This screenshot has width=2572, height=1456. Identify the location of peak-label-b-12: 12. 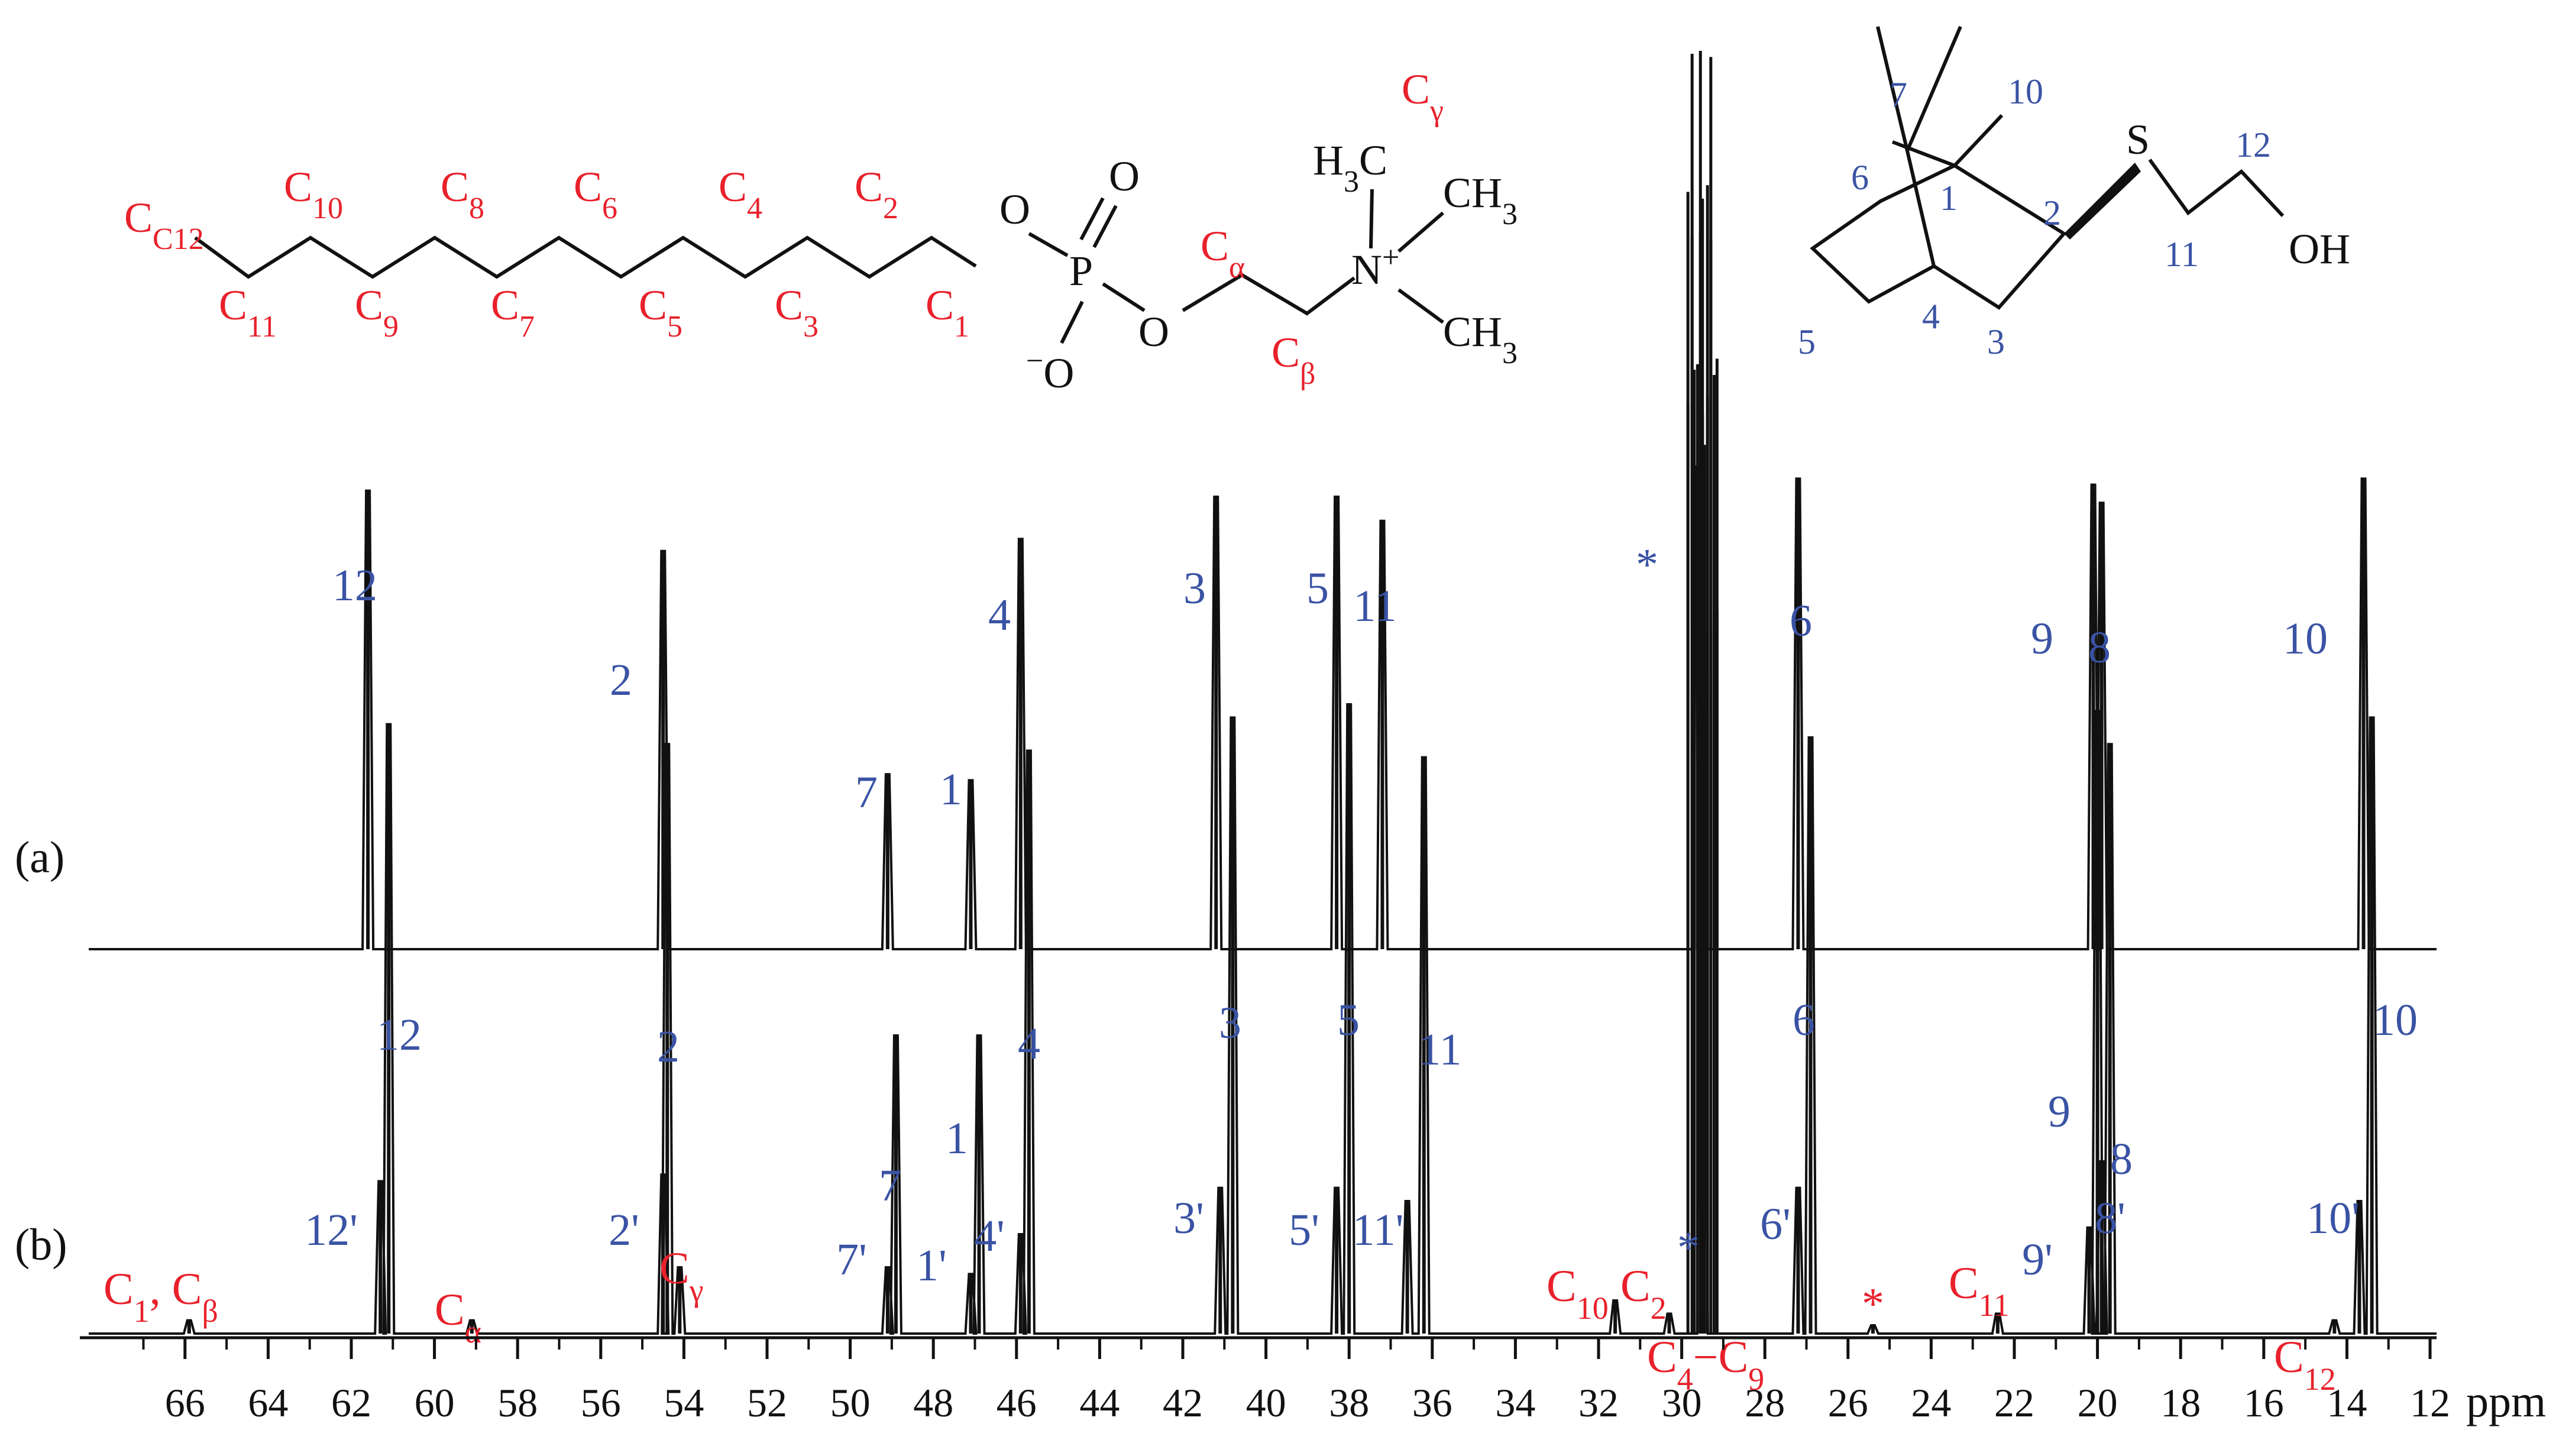
(399, 1035).